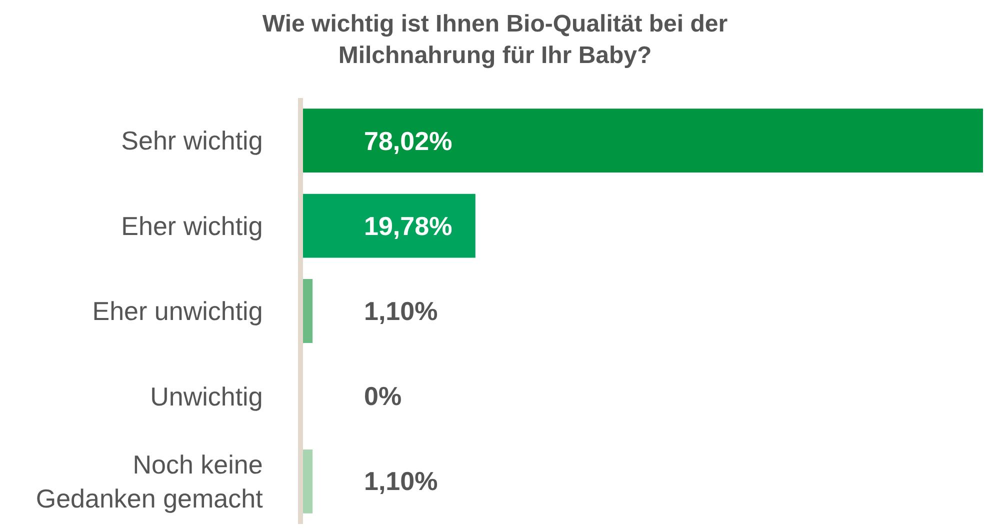 This screenshot has width=990, height=528. I want to click on y-tick-label: Unwichtig, so click(206, 396).